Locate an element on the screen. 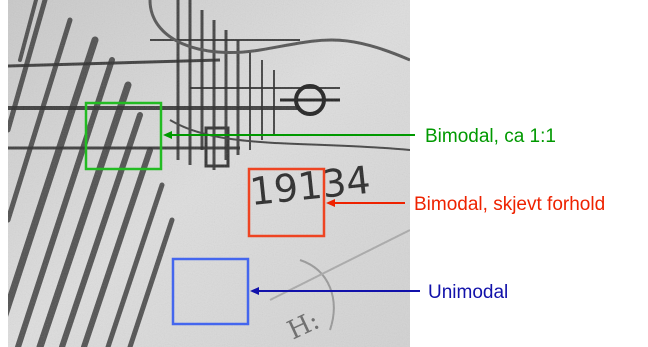 This screenshot has width=648, height=347. region-unimodal: Unimodal is located at coordinates (339, 291).